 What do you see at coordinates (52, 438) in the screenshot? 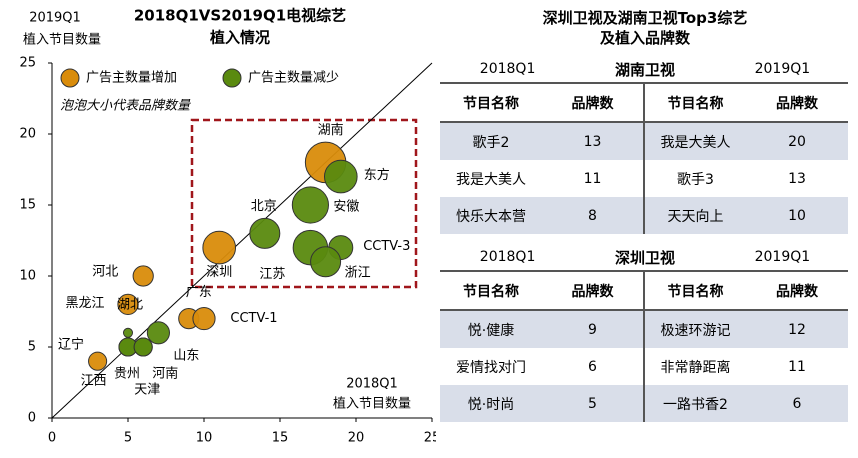
I see `x-tick-label: 0` at bounding box center [52, 438].